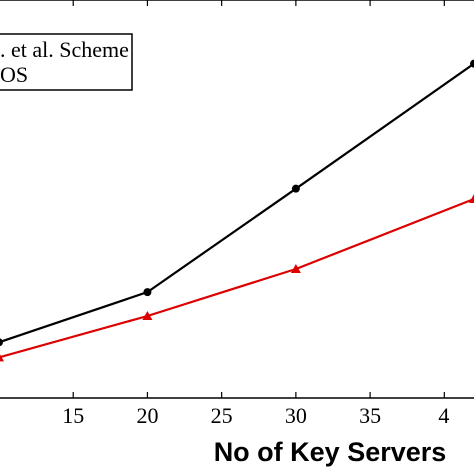  What do you see at coordinates (14, 74) in the screenshot?
I see `legend-entry-2: OS` at bounding box center [14, 74].